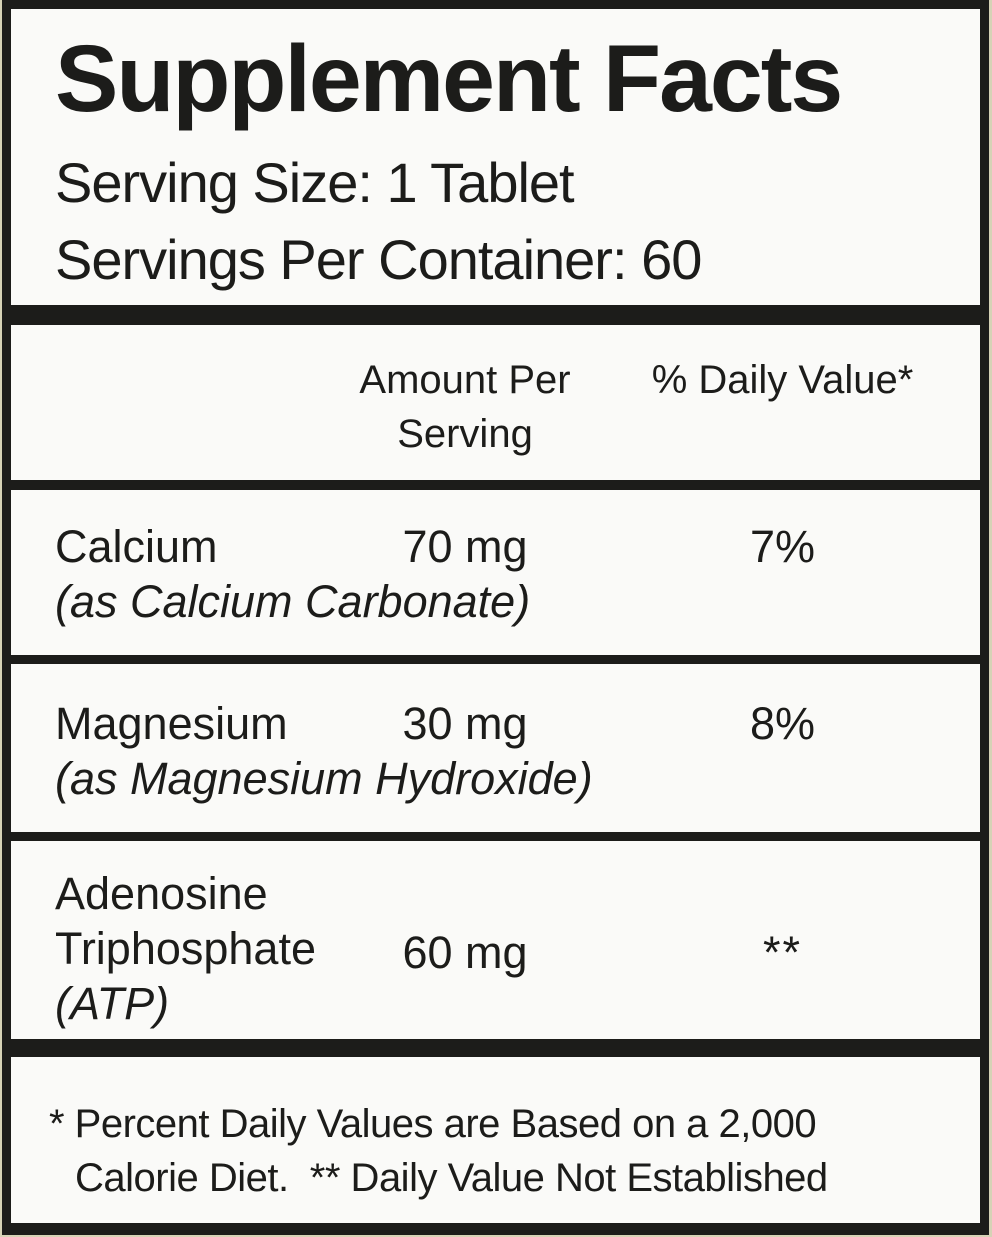 This screenshot has height=1237, width=992. What do you see at coordinates (465, 723) in the screenshot?
I see `ingredient-amount: 30 mg` at bounding box center [465, 723].